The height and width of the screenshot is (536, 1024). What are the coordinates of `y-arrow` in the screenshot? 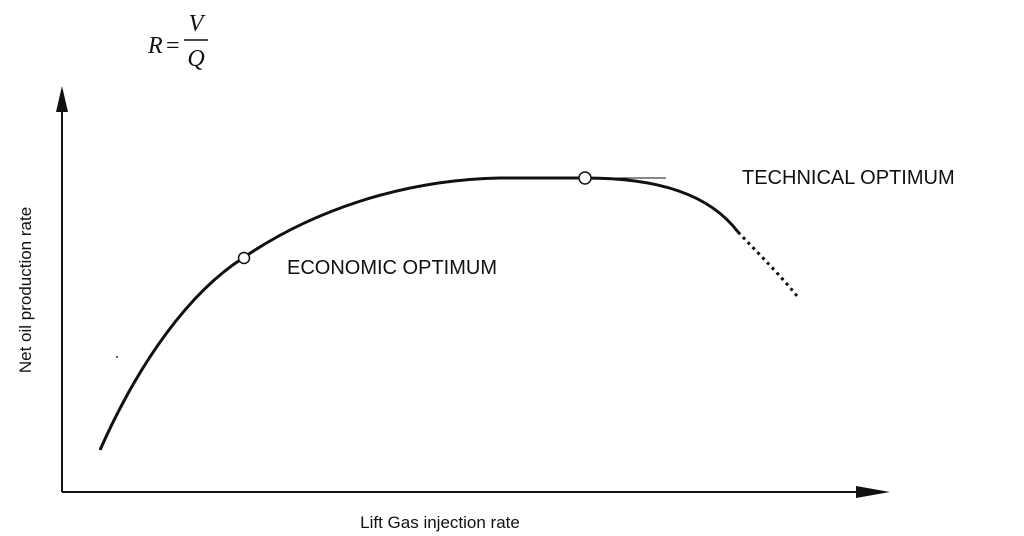 It's located at (62, 99).